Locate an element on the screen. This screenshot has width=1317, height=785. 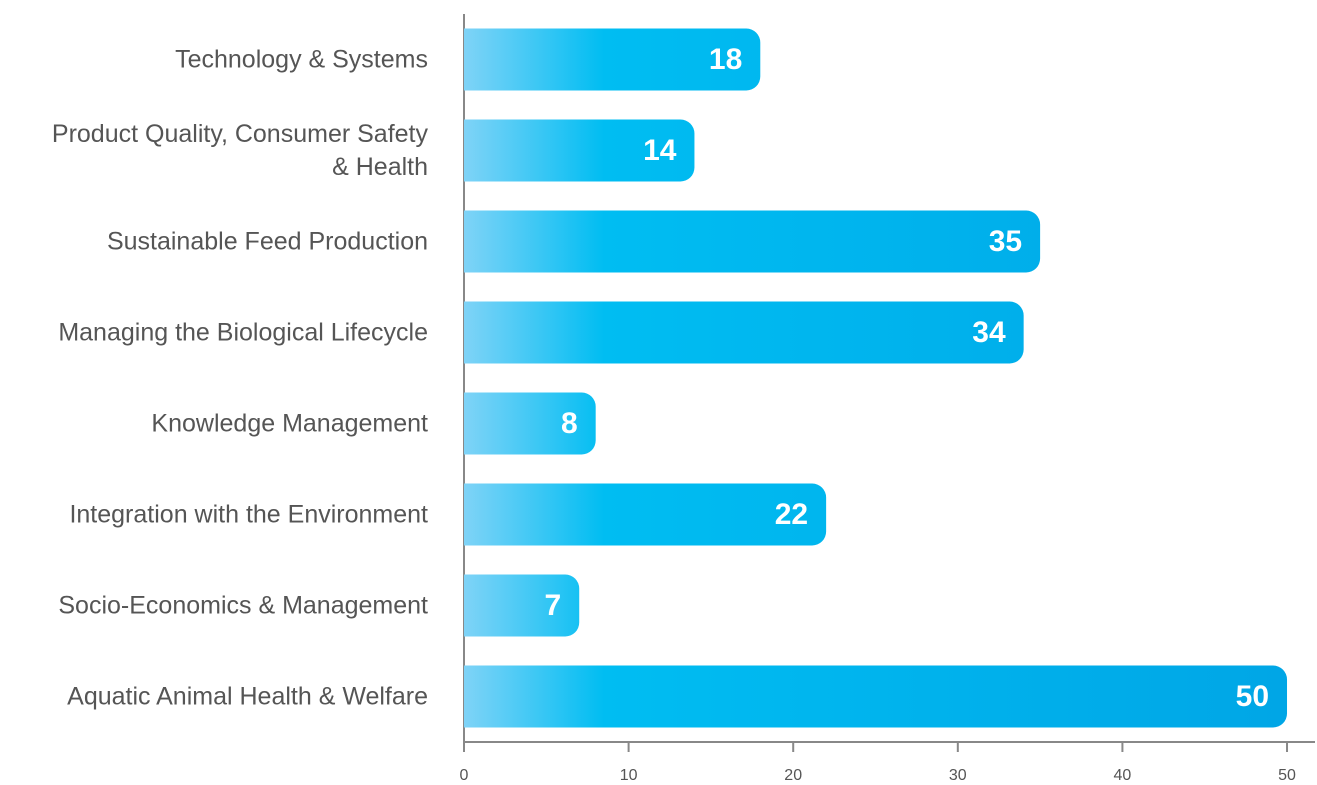
value-label: 50 is located at coordinates (1252, 696).